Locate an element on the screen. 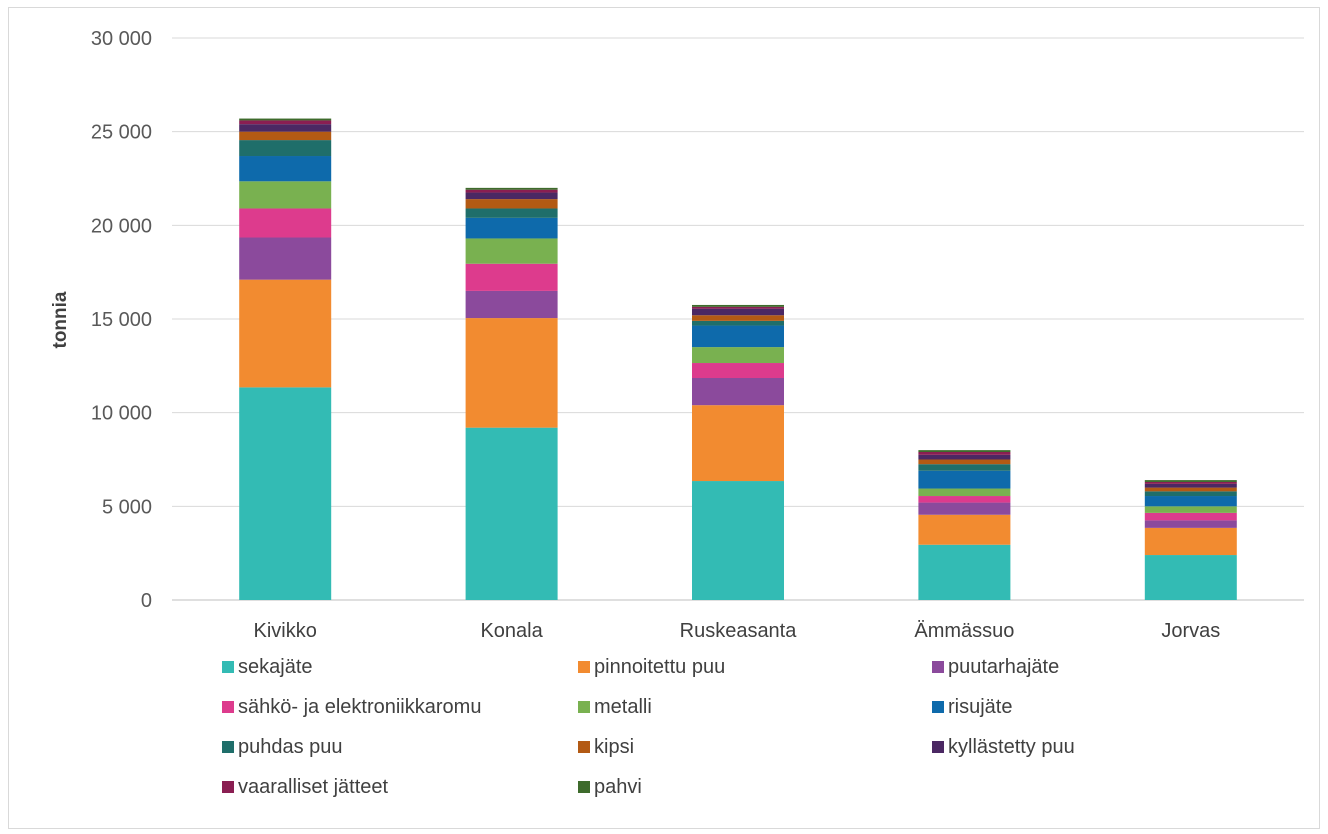  x-category-label: Konala is located at coordinates (511, 631).